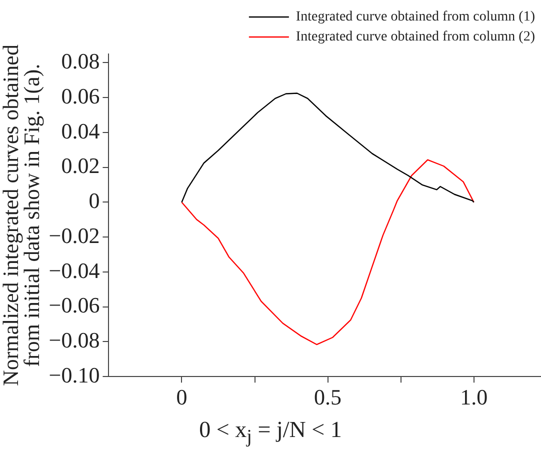  What do you see at coordinates (74, 305) in the screenshot?
I see `y-tick-label: −0.06` at bounding box center [74, 305].